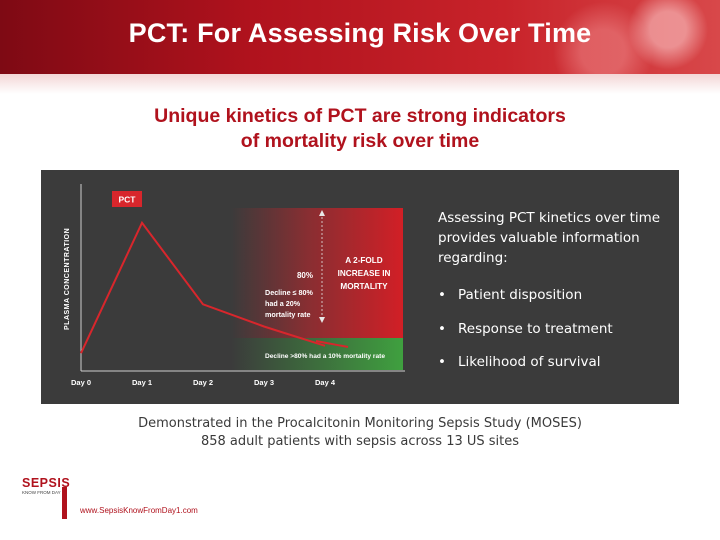 This screenshot has width=720, height=540. I want to click on decorative-swirl, so click(590, 37).